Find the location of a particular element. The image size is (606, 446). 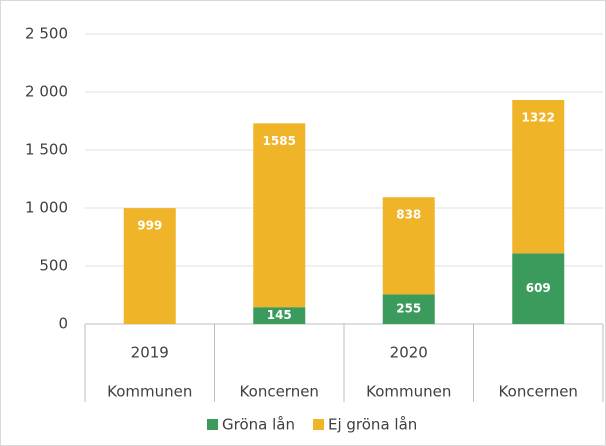

legend-label: Ej gröna lån is located at coordinates (372, 425).